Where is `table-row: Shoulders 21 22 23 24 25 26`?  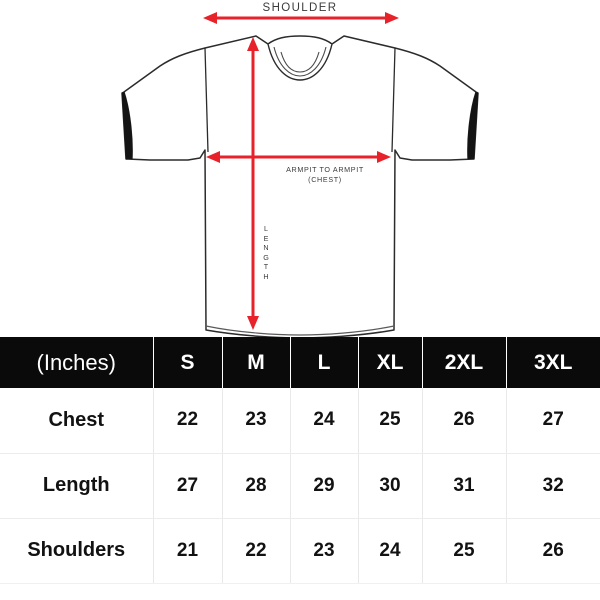 table-row: Shoulders 21 22 23 24 25 26 is located at coordinates (300, 551).